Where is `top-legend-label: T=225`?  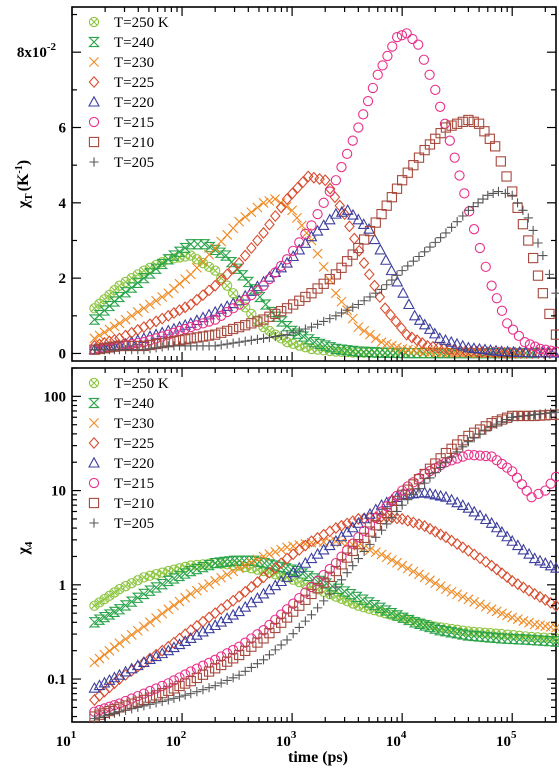
top-legend-label: T=225 is located at coordinates (134, 83).